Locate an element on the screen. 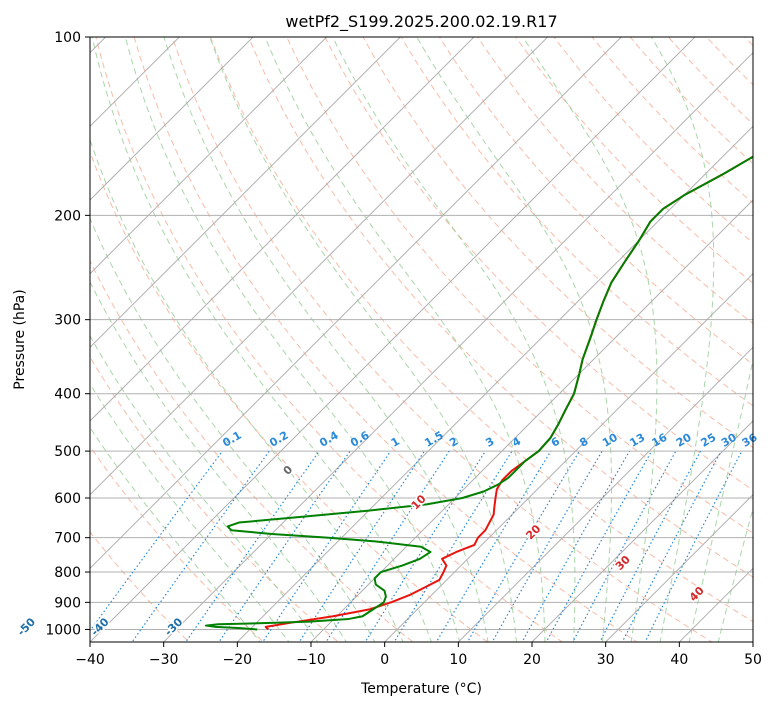 The image size is (775, 712). x-tick-label: 0 is located at coordinates (384, 660).